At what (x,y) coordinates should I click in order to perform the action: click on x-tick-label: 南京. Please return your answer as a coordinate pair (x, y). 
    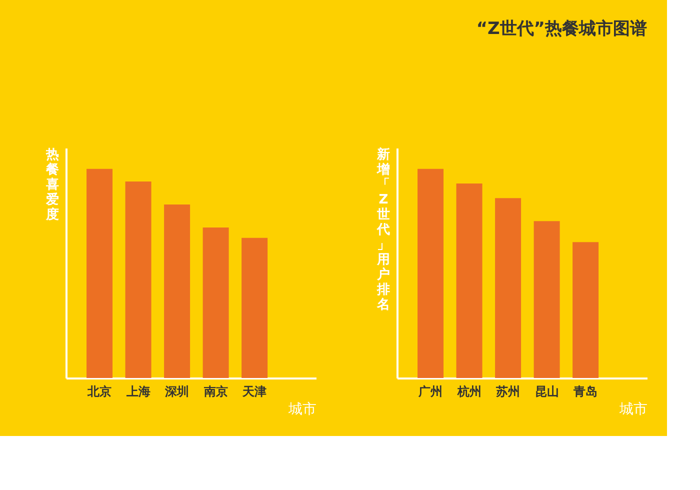
    Looking at the image, I should click on (215, 391).